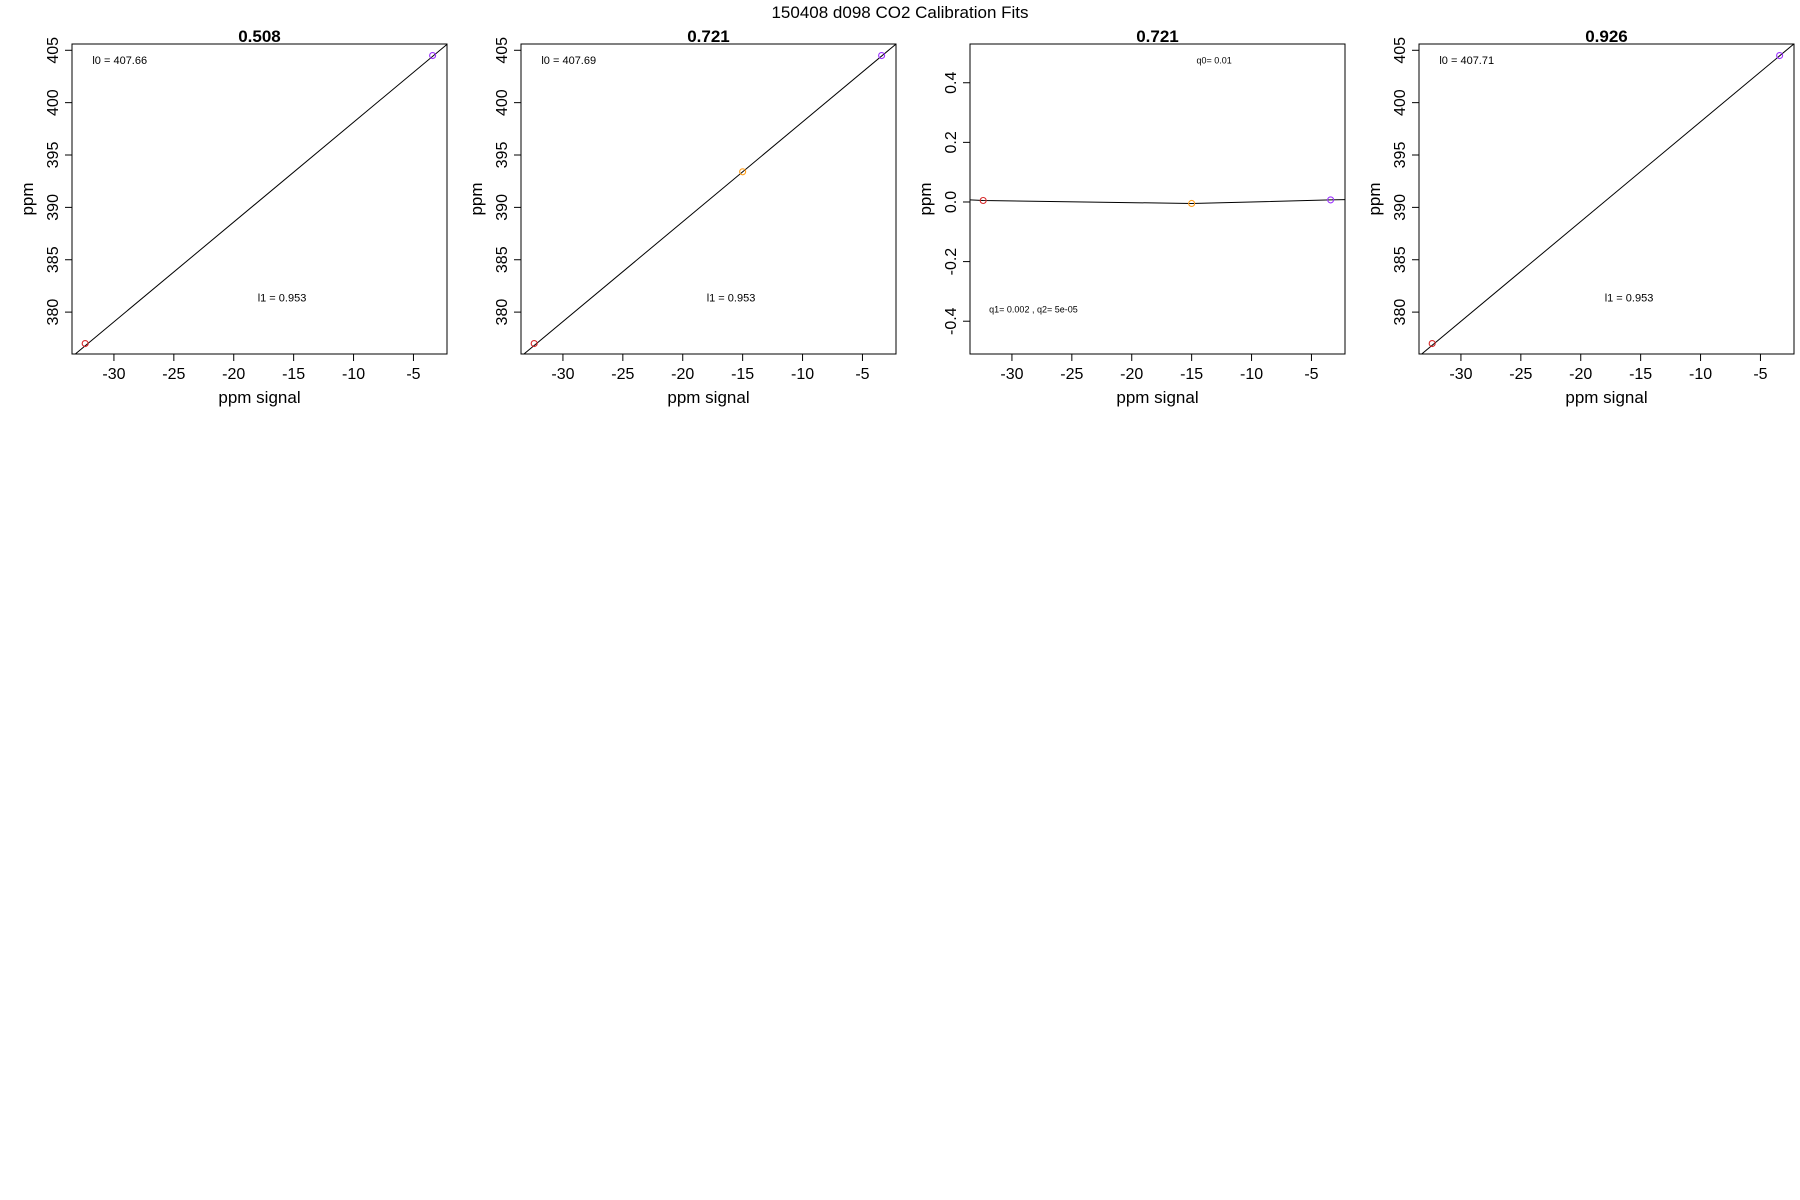 This screenshot has height=1200, width=1800. I want to click on panel-title: 0.721, so click(1157, 36).